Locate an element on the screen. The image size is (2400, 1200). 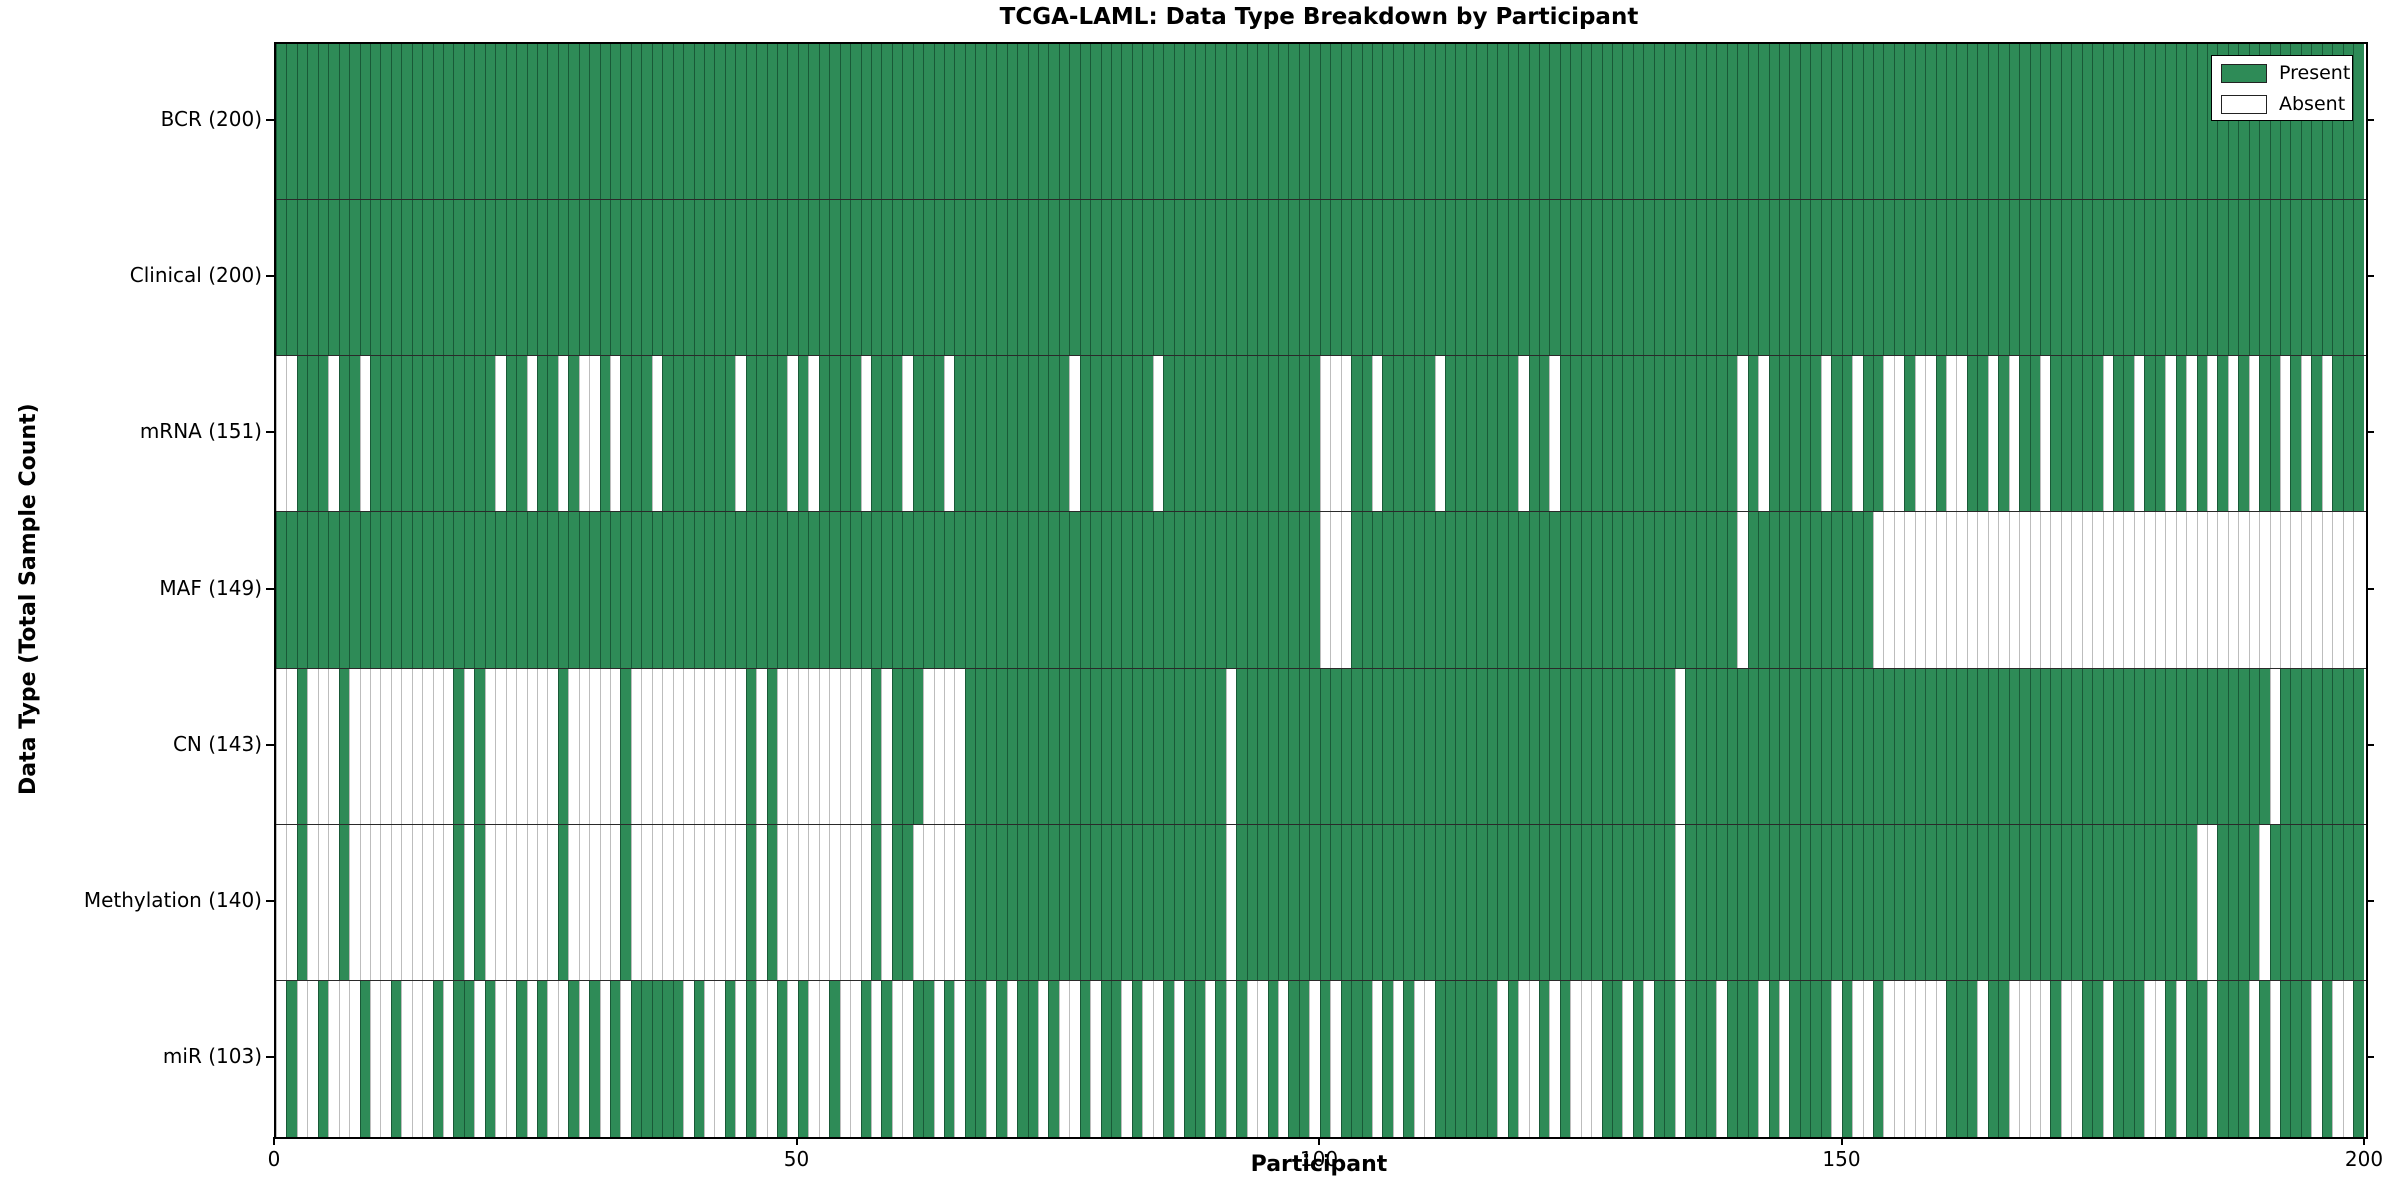
x-tick-label-100: 100 is located at coordinates (1319, 1159).